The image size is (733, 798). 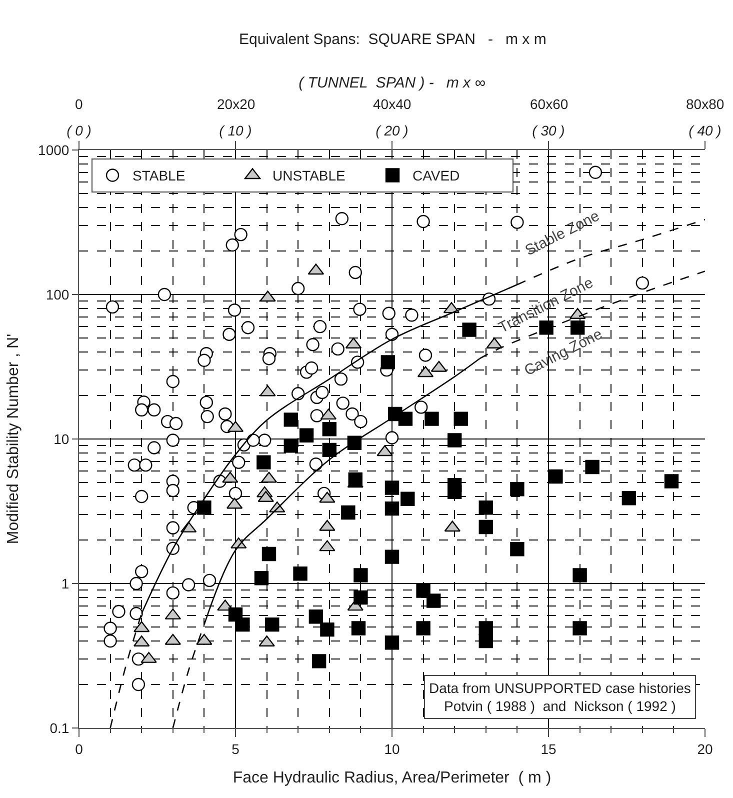 What do you see at coordinates (236, 104) in the screenshot?
I see `text: 20x20` at bounding box center [236, 104].